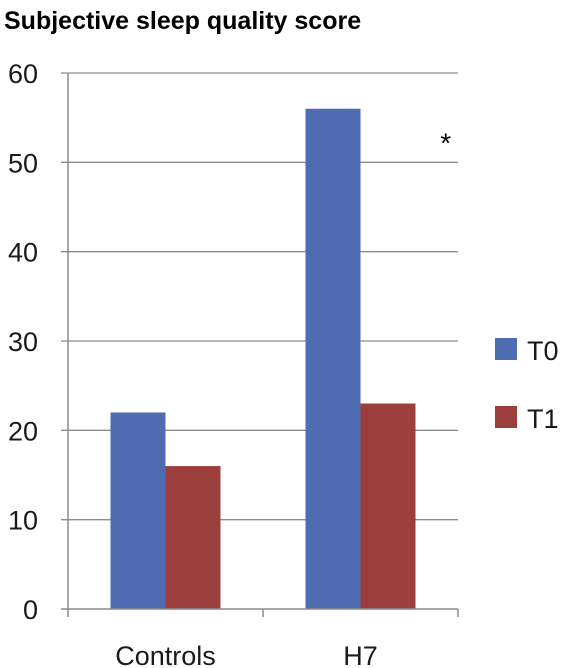 This screenshot has width=568, height=668. I want to click on chart-title: Subjective sleep quality score, so click(182, 21).